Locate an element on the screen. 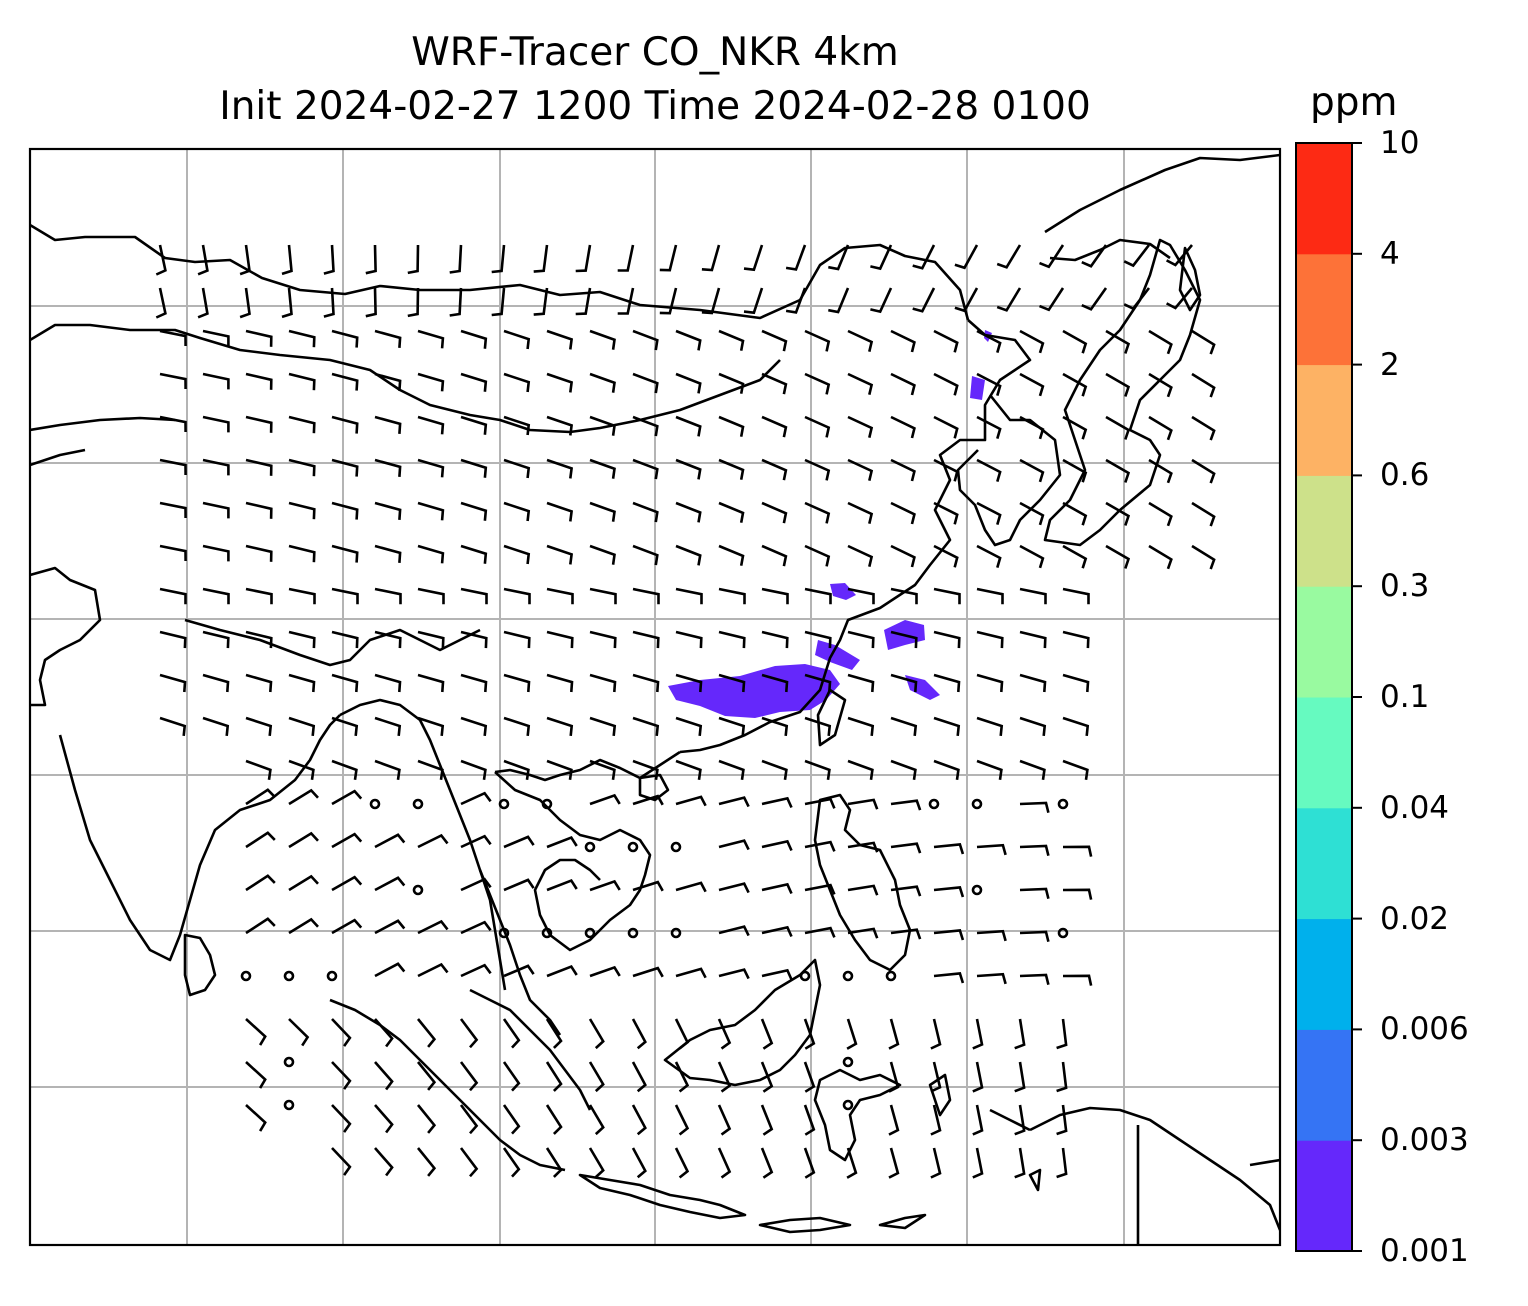 The height and width of the screenshot is (1306, 1528). coast-newguinea is located at coordinates (1154, 1168).